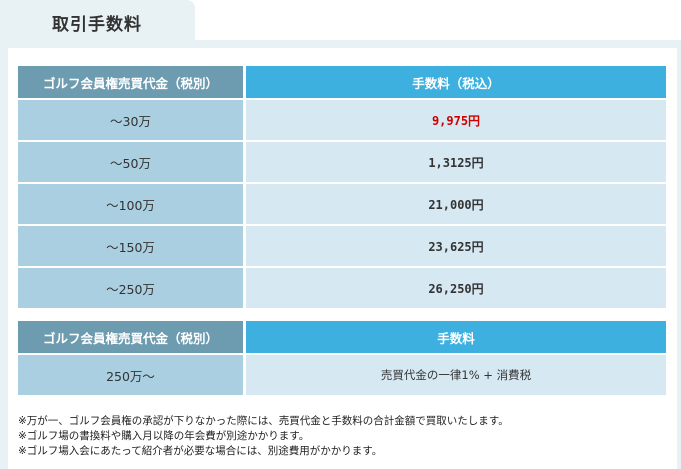 The image size is (681, 469). What do you see at coordinates (456, 119) in the screenshot?
I see `fee-cell: 9,975円` at bounding box center [456, 119].